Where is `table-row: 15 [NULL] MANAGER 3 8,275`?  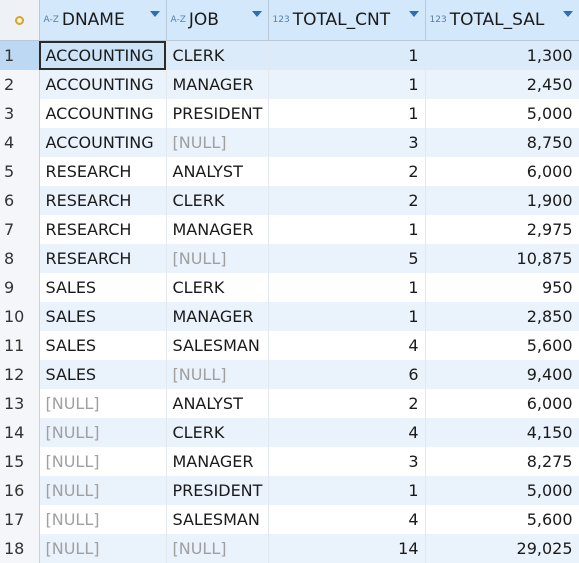
table-row: 15 [NULL] MANAGER 3 8,275 is located at coordinates (289, 461).